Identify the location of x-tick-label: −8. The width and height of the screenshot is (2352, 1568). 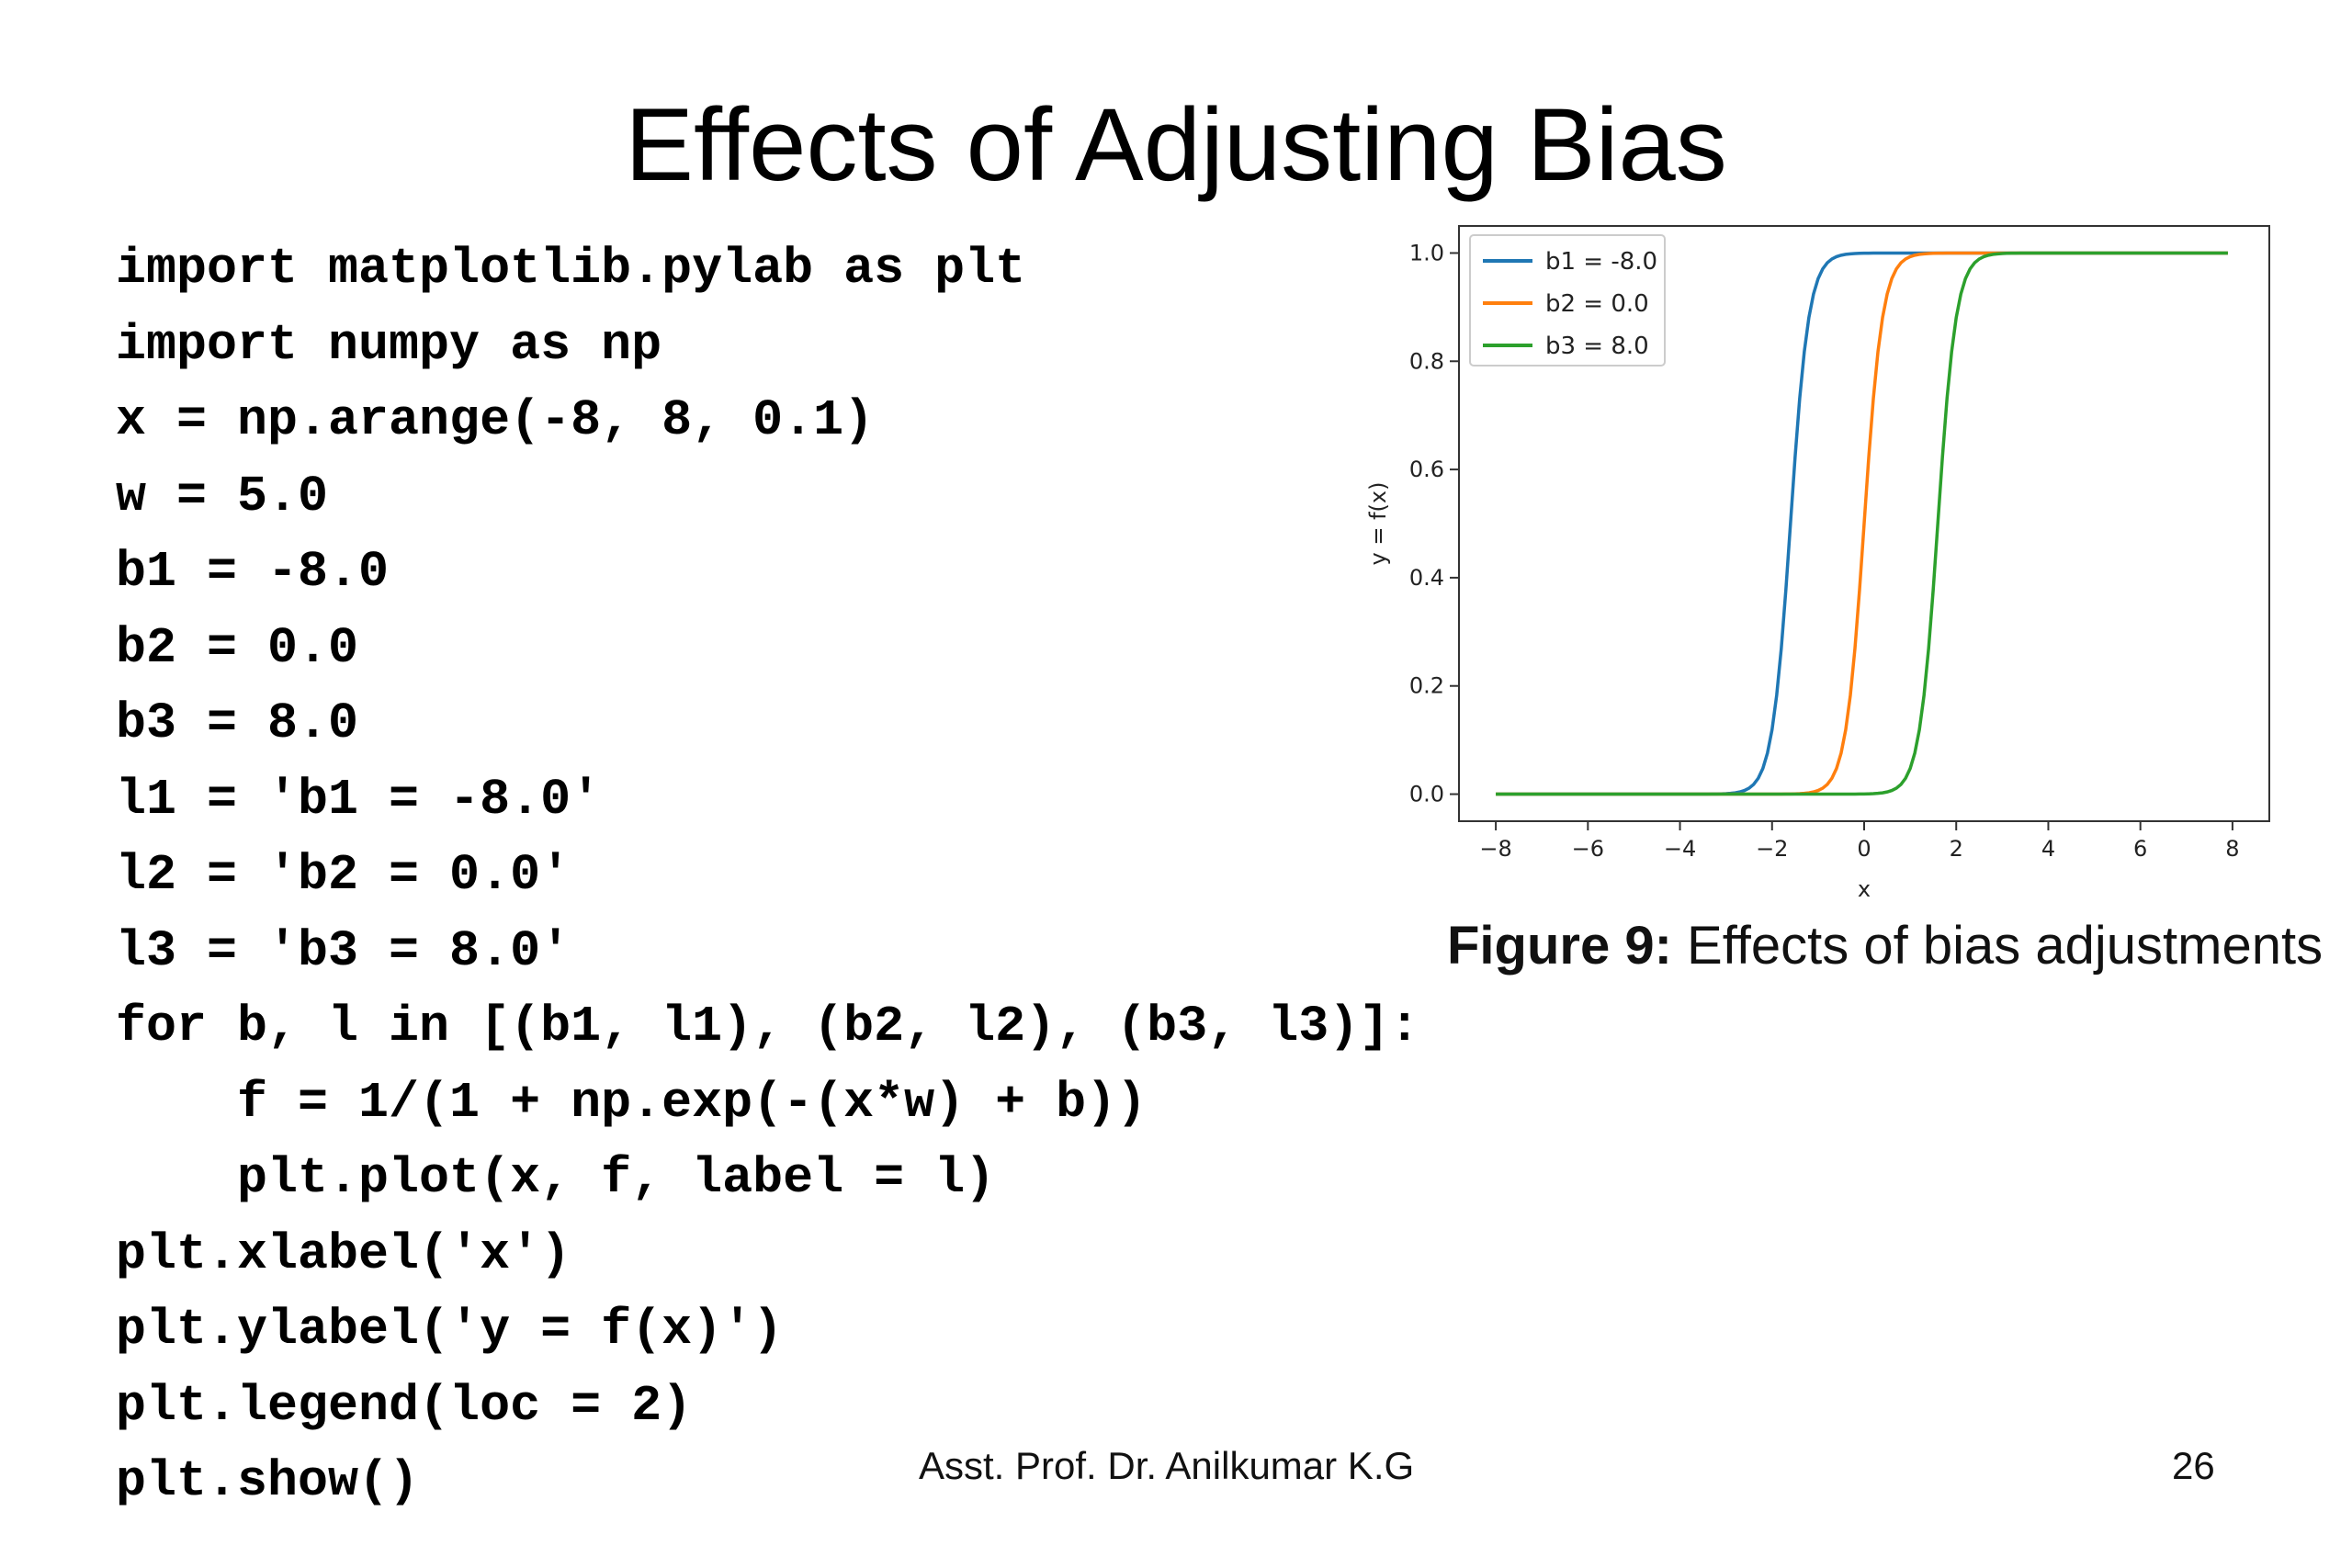
(1495, 849).